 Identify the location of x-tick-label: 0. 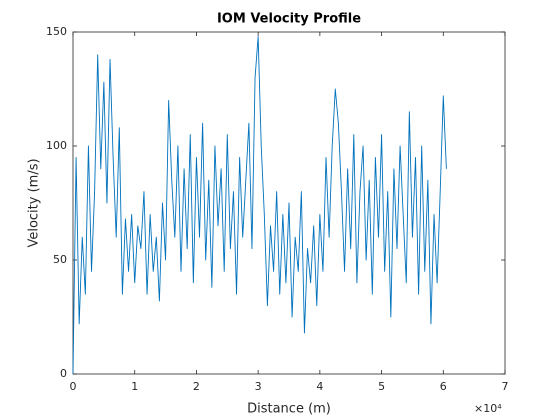
(73, 386).